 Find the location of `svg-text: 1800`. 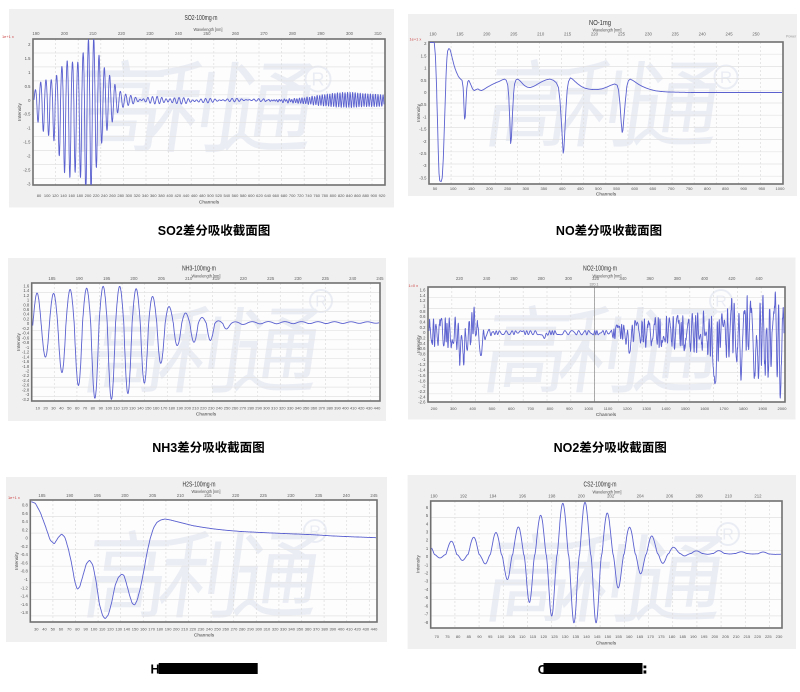

svg-text: 1800 is located at coordinates (744, 408).